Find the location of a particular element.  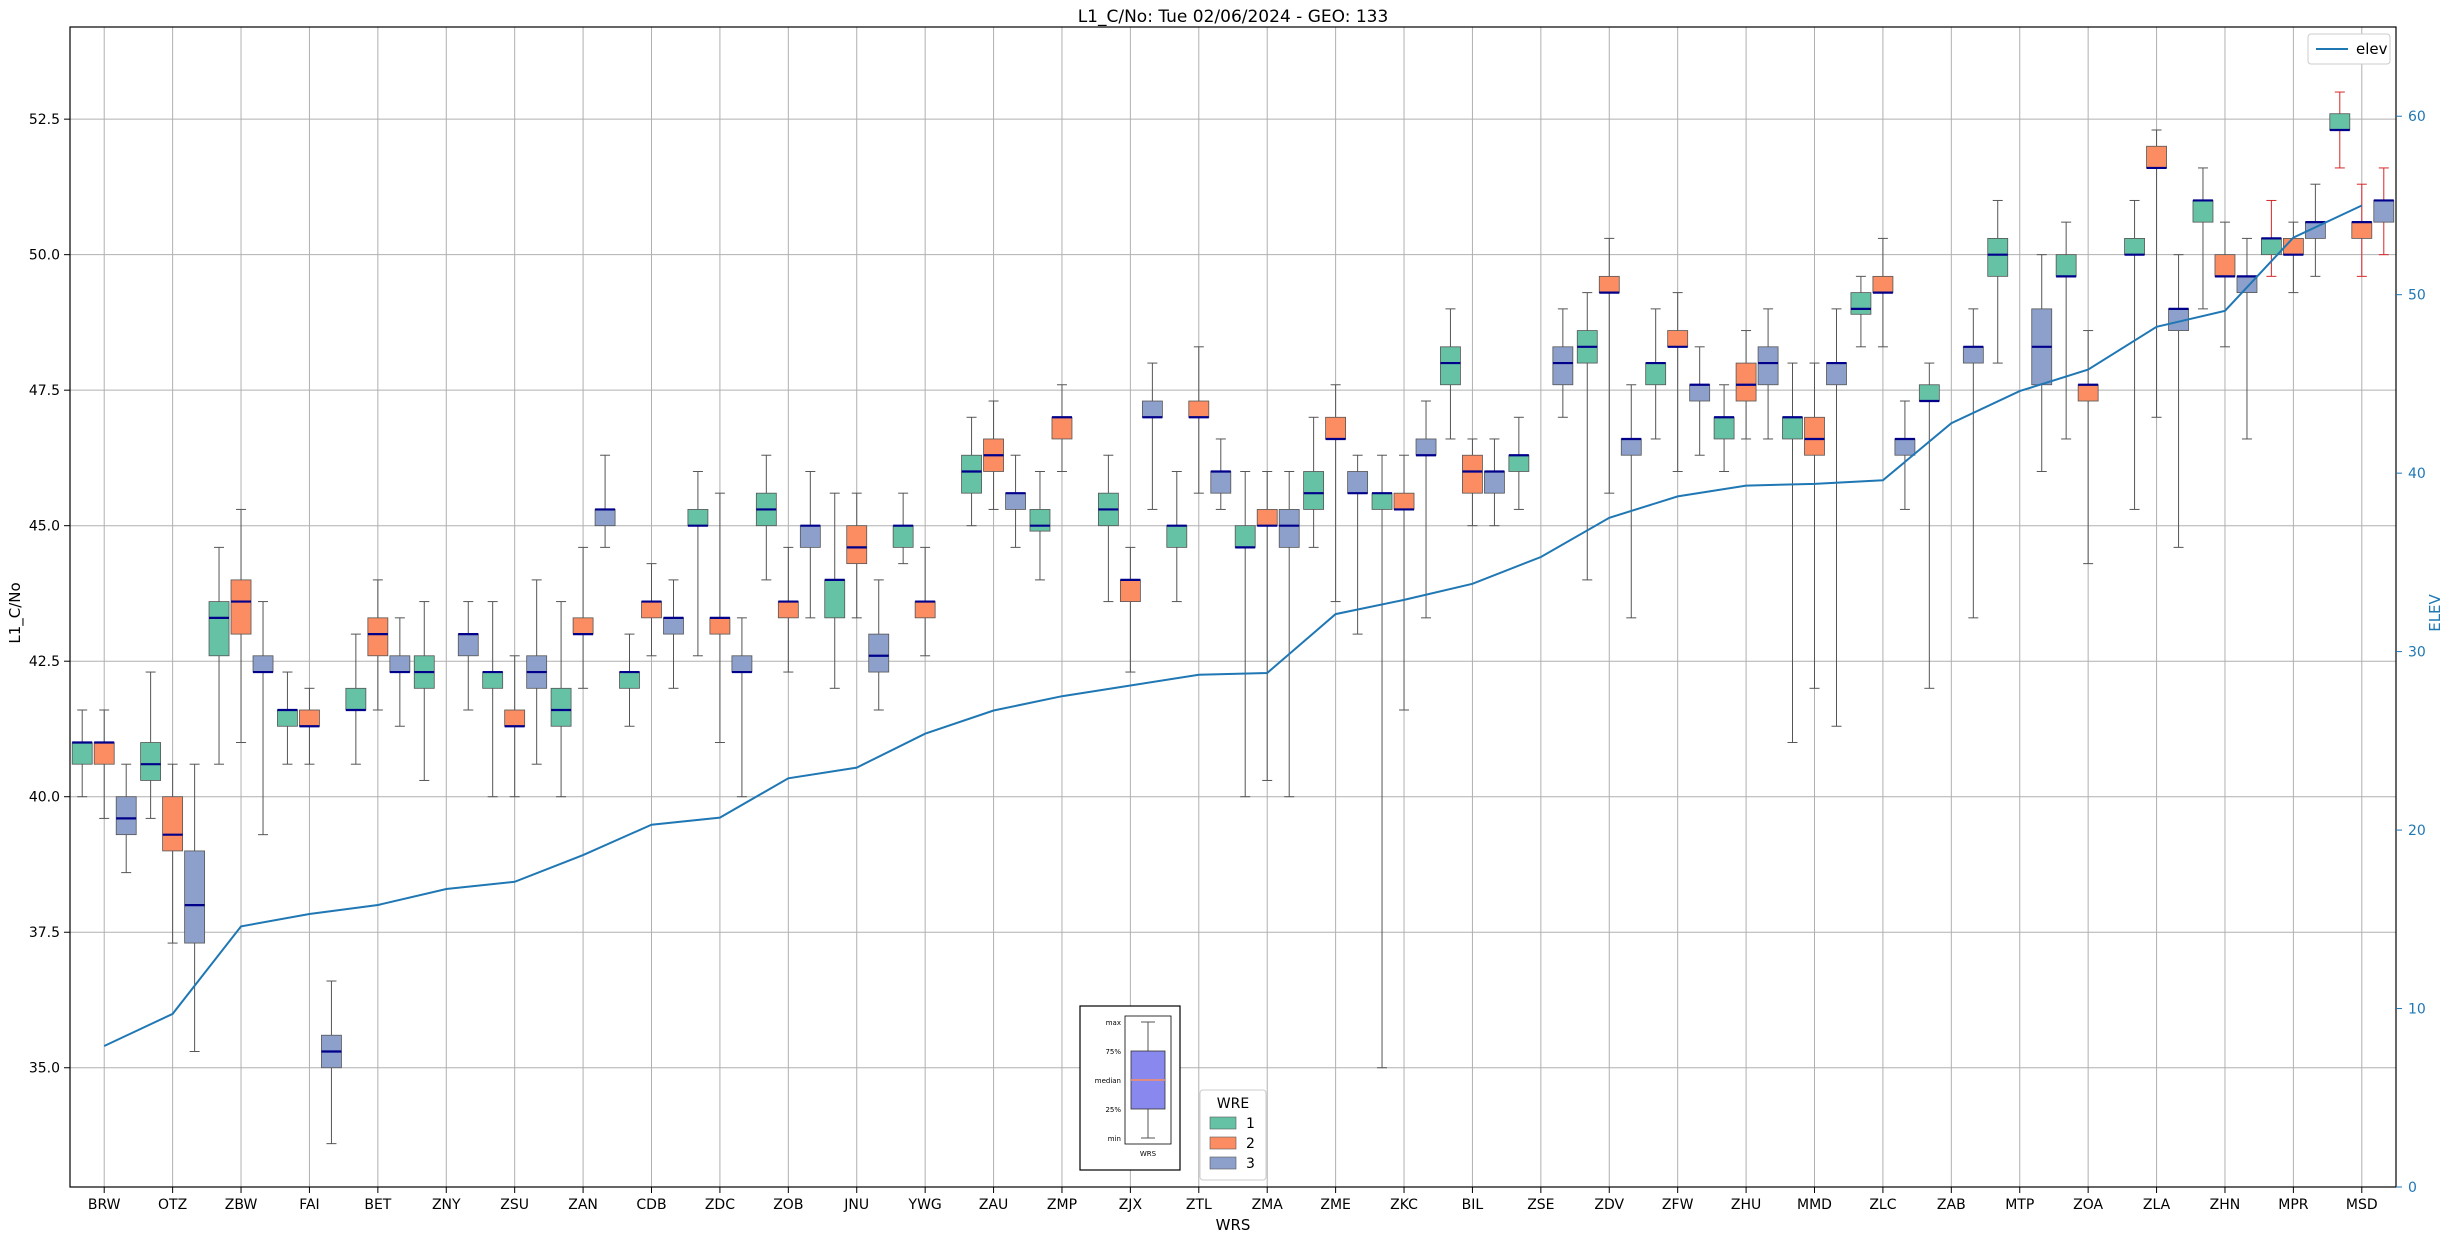

y-tick-label: 40.0 is located at coordinates (44, 798).